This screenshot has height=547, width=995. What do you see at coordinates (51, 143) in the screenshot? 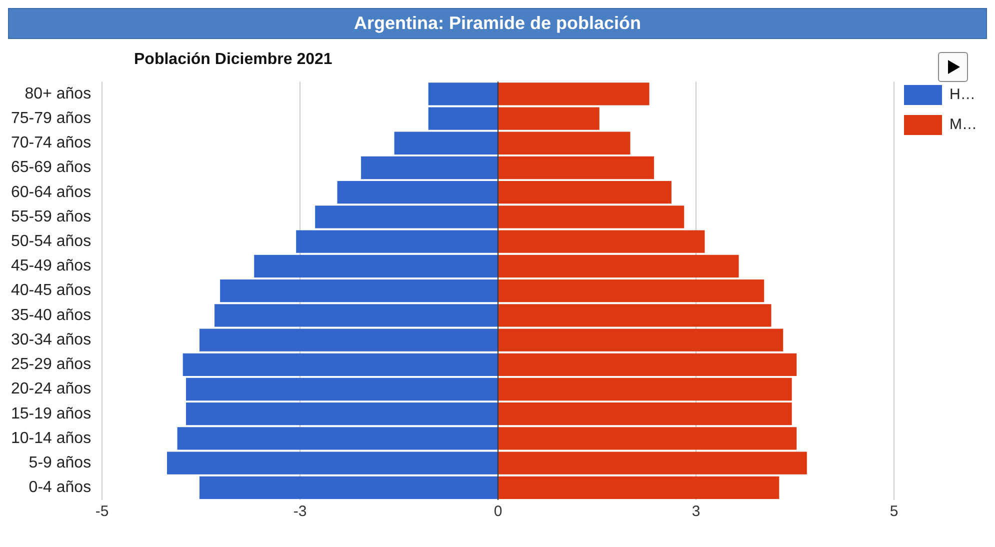
I see `y-tick-label: 70-74 años` at bounding box center [51, 143].